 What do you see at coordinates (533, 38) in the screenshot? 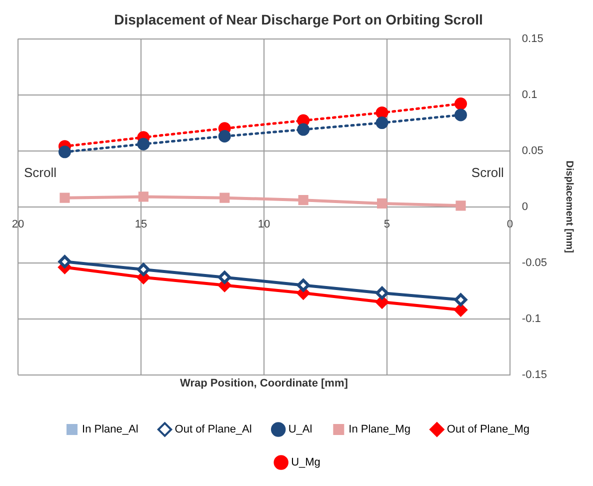
I see `y-tick-label: 0.15` at bounding box center [533, 38].